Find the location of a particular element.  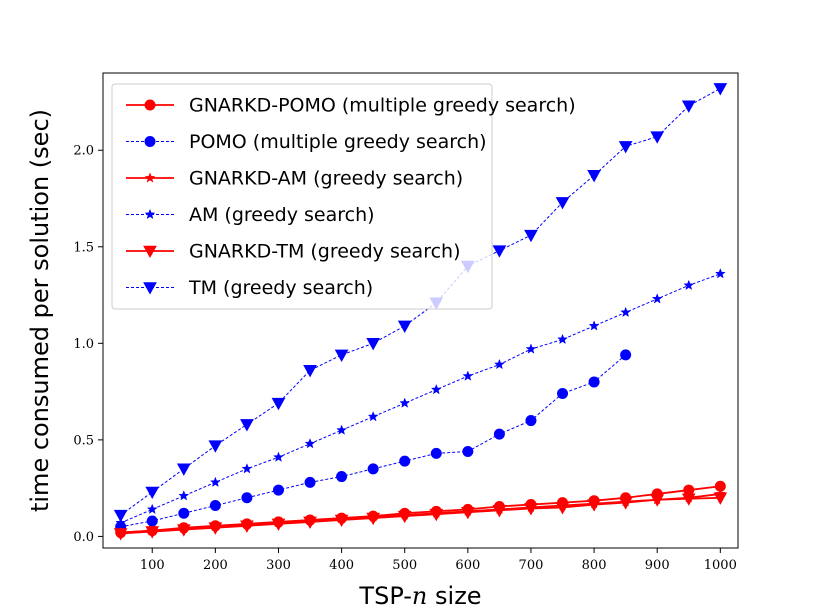

x-axis-label-variable: n is located at coordinates (419, 596).